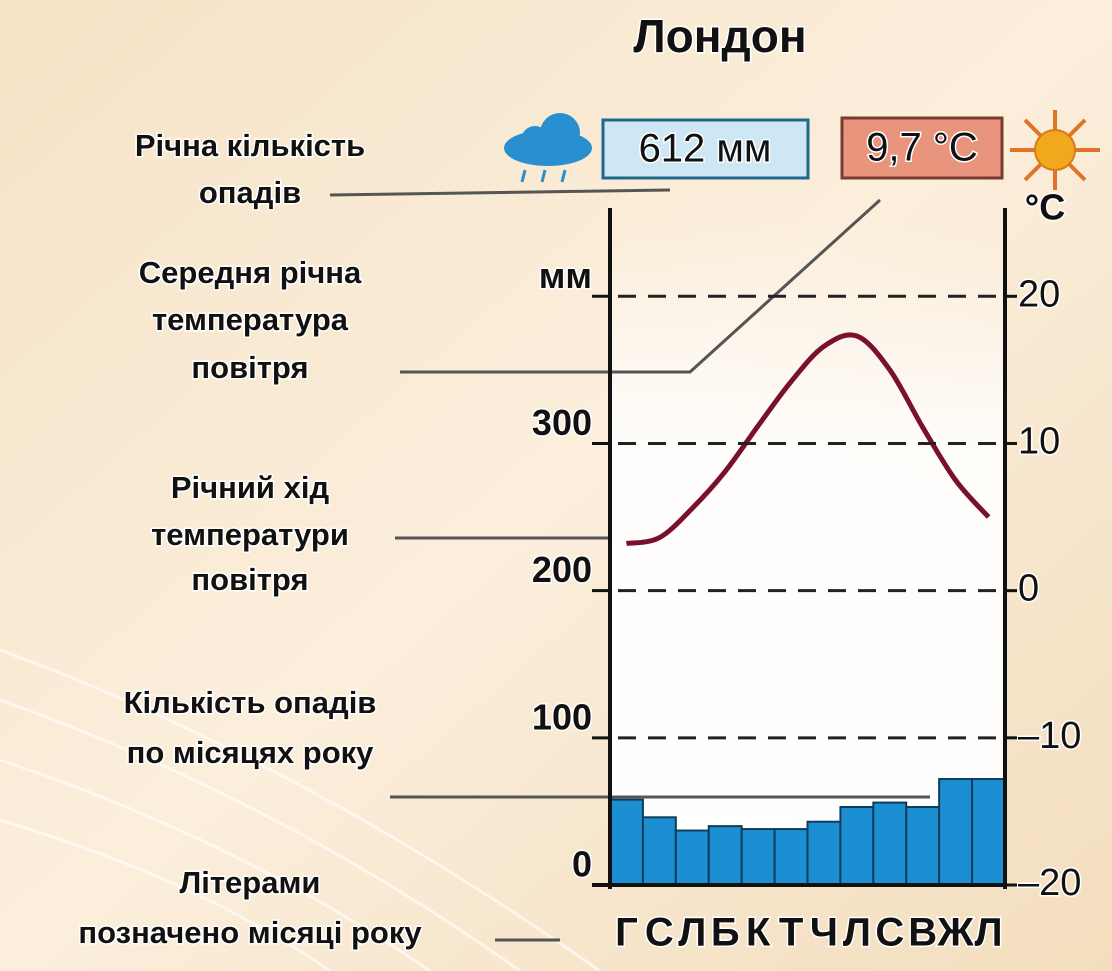 The width and height of the screenshot is (1112, 971). What do you see at coordinates (250, 319) in the screenshot?
I see `annotation: температура` at bounding box center [250, 319].